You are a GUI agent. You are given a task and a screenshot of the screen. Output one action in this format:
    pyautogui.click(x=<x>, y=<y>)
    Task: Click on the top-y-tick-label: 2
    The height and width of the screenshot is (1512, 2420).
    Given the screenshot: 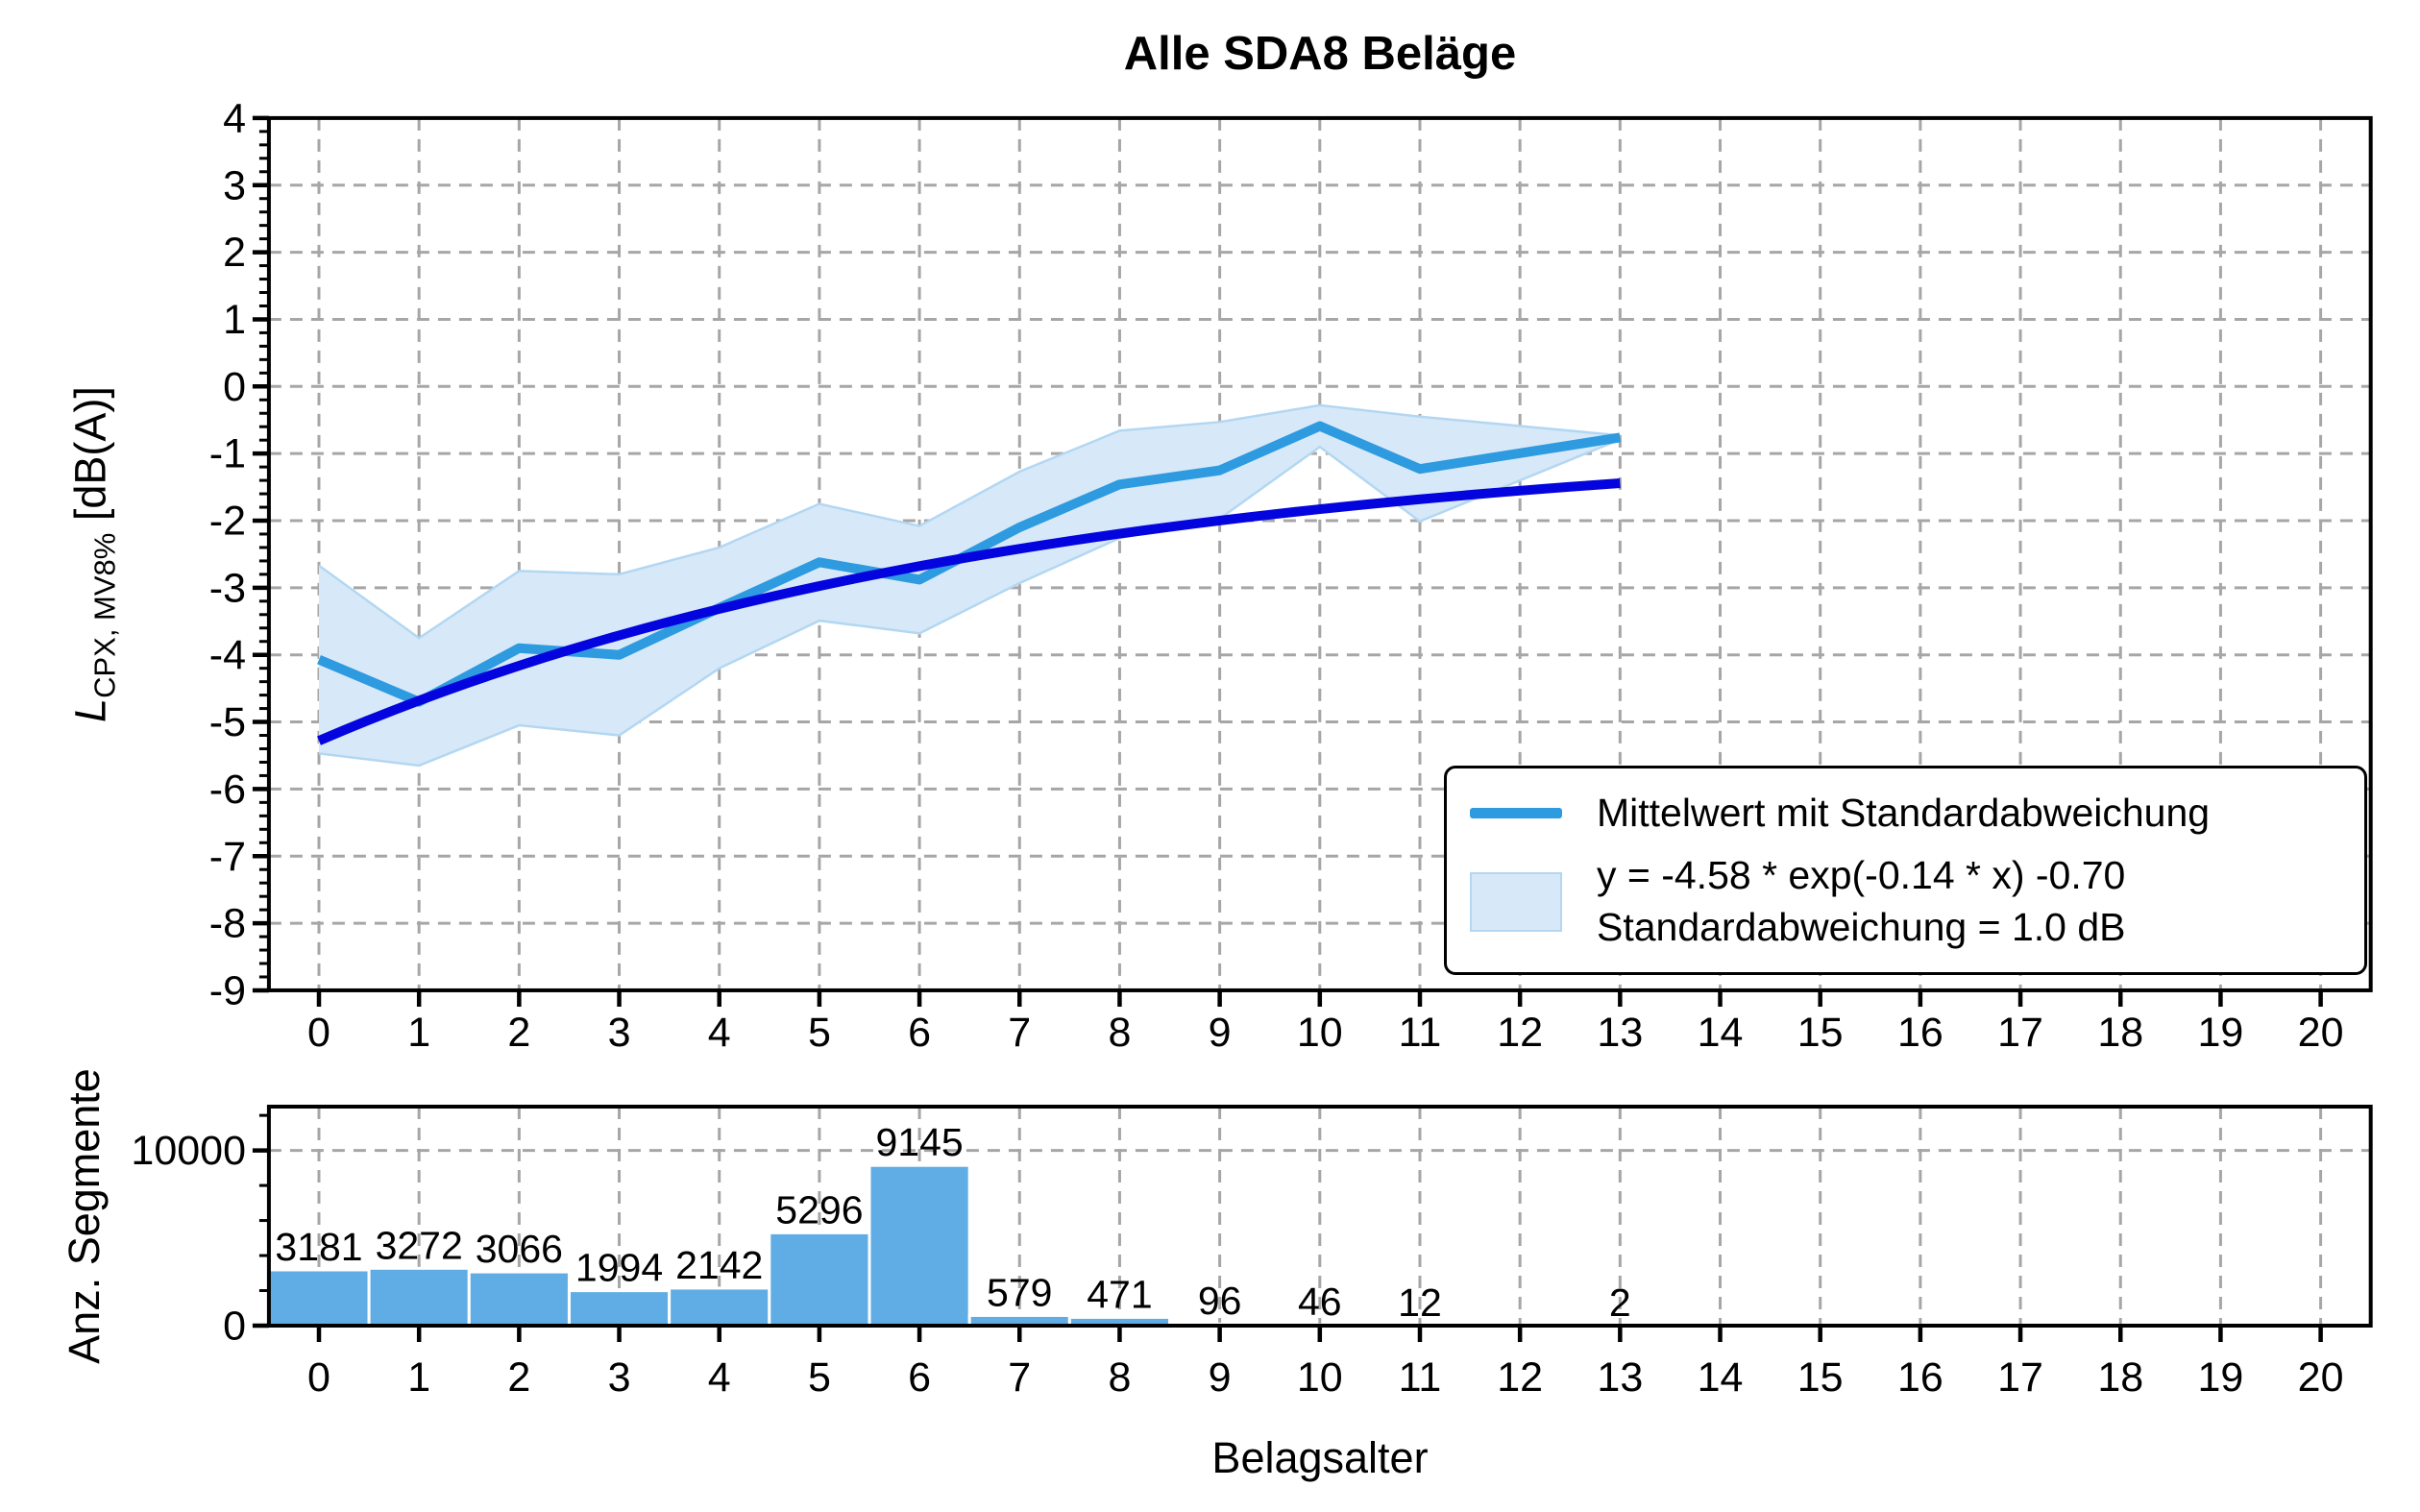 What is the action you would take?
    pyautogui.click(x=235, y=253)
    